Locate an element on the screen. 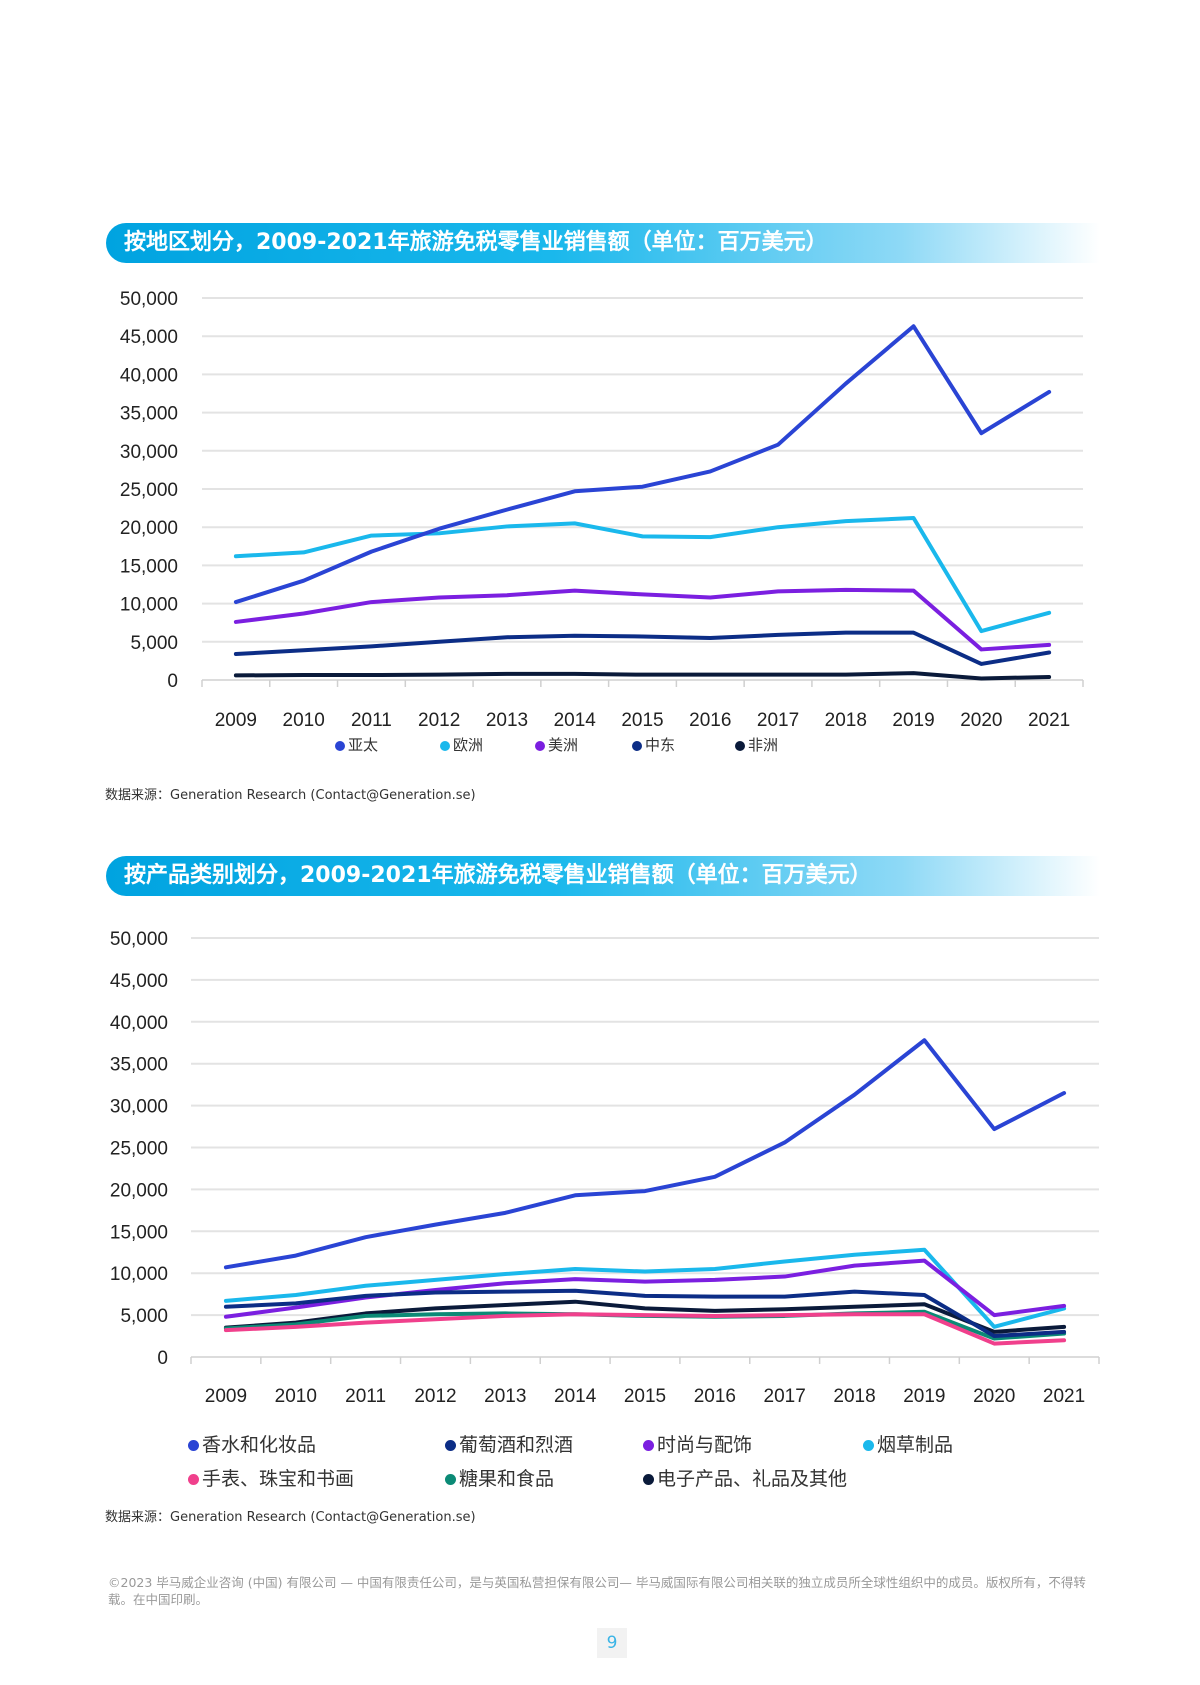  legend-label: 糖果和食品 is located at coordinates (507, 1479).